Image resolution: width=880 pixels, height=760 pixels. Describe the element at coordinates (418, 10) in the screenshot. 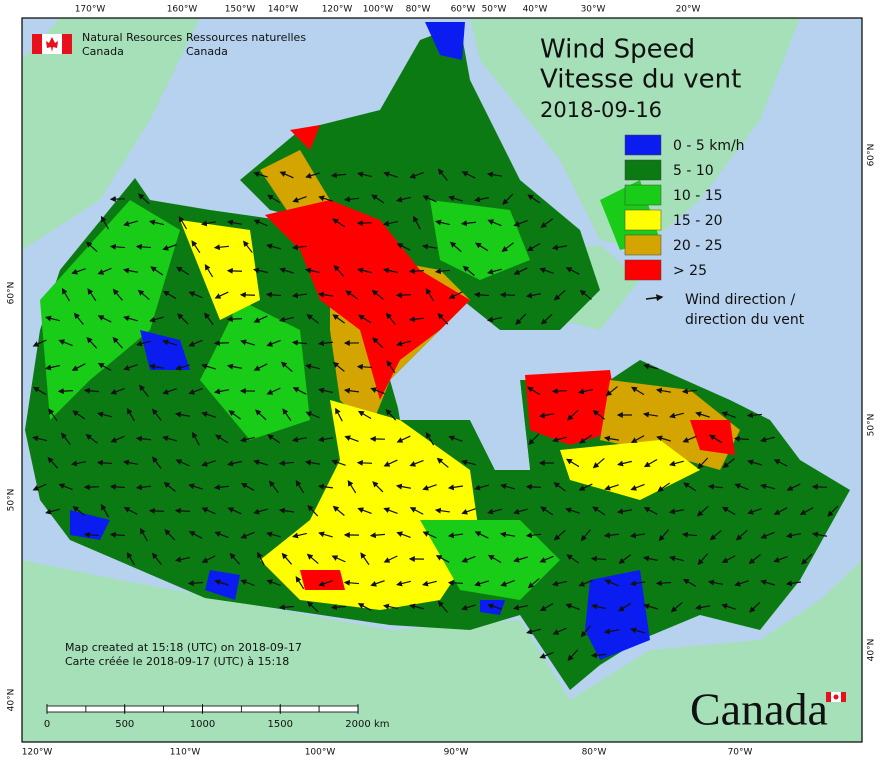

I see `graticule-label: 80°W` at that location.